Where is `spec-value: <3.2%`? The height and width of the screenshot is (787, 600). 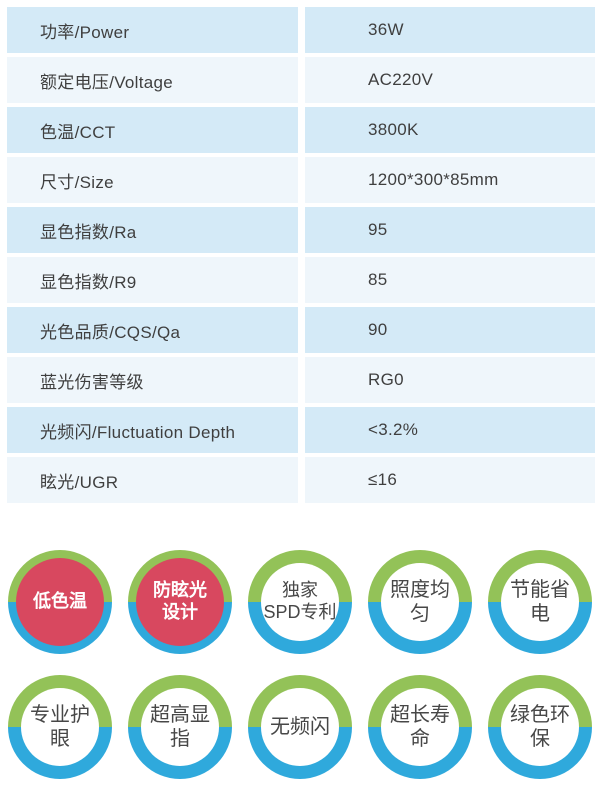 spec-value: <3.2% is located at coordinates (450, 430).